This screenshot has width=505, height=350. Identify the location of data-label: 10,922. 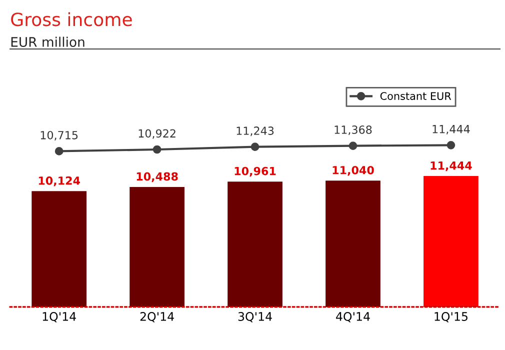
(157, 134).